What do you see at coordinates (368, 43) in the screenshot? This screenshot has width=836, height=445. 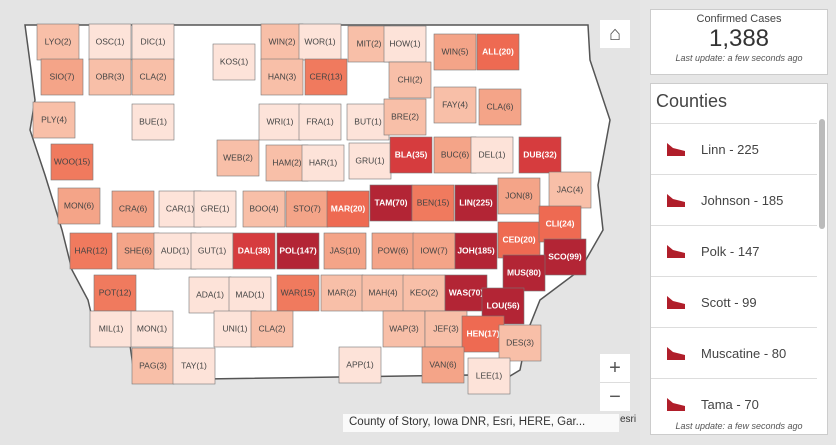 I see `county-label: MIT(2)` at bounding box center [368, 43].